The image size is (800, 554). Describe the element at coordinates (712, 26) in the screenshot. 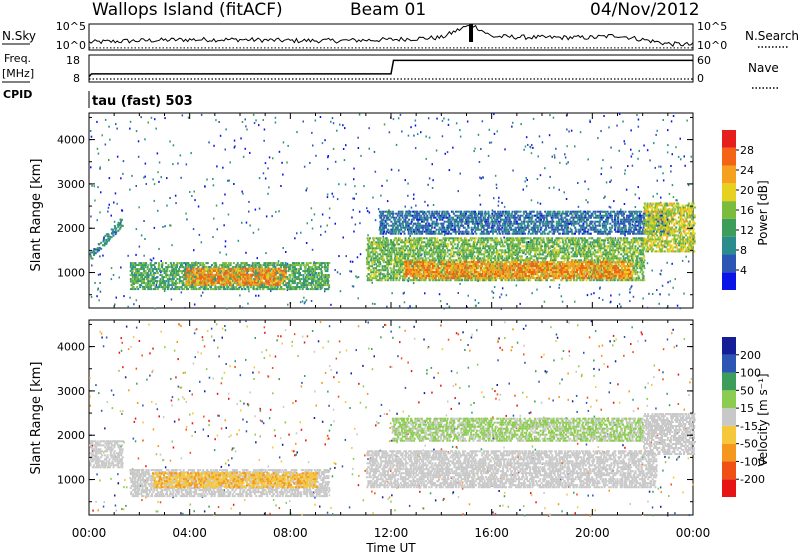

I see `nsearch-tick-top: 10^5` at that location.